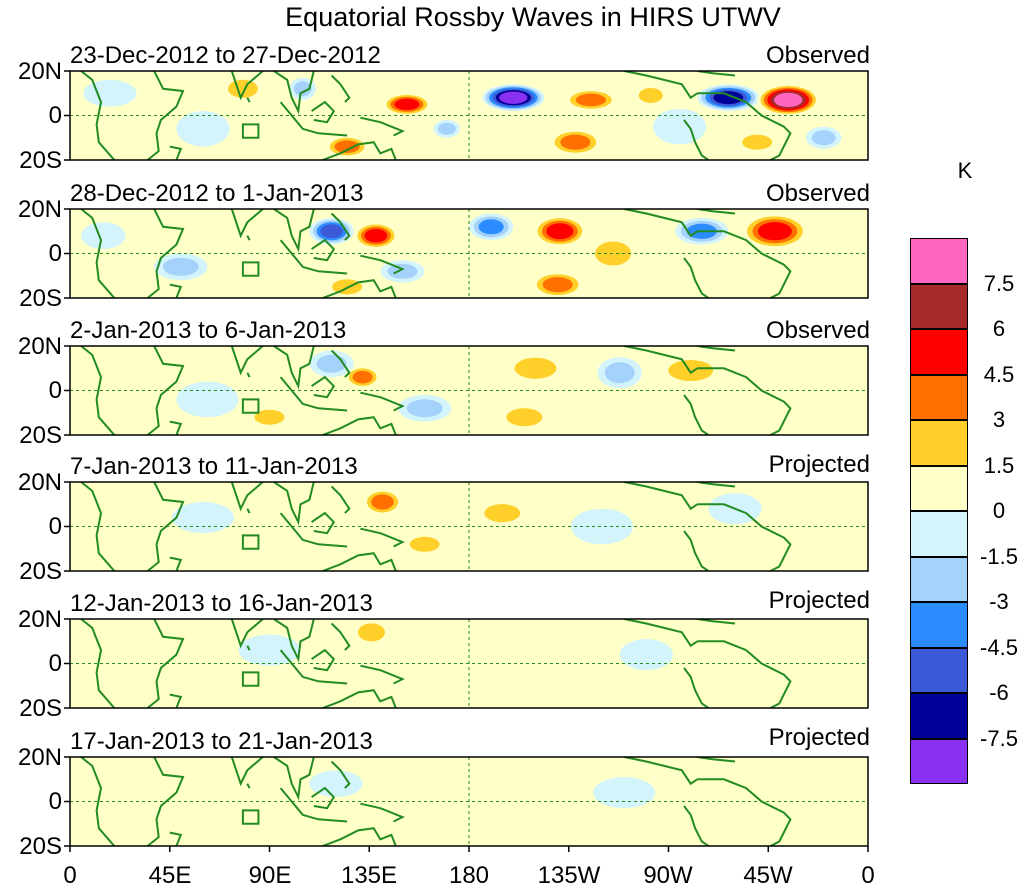 This screenshot has width=1024, height=890. I want to click on panel-6-map, so click(466, 804).